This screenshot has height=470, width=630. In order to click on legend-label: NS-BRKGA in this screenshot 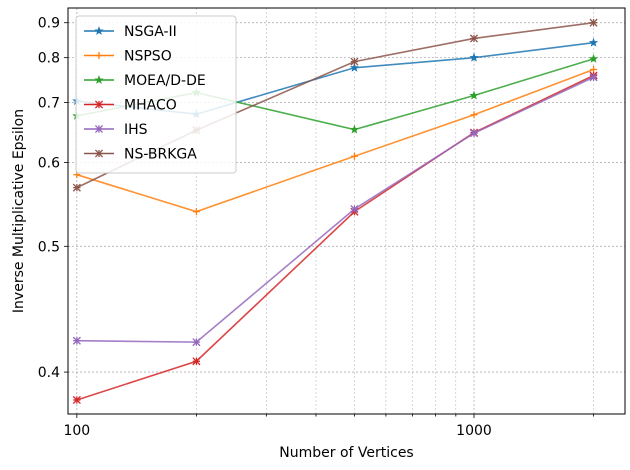, I will do `click(160, 155)`.